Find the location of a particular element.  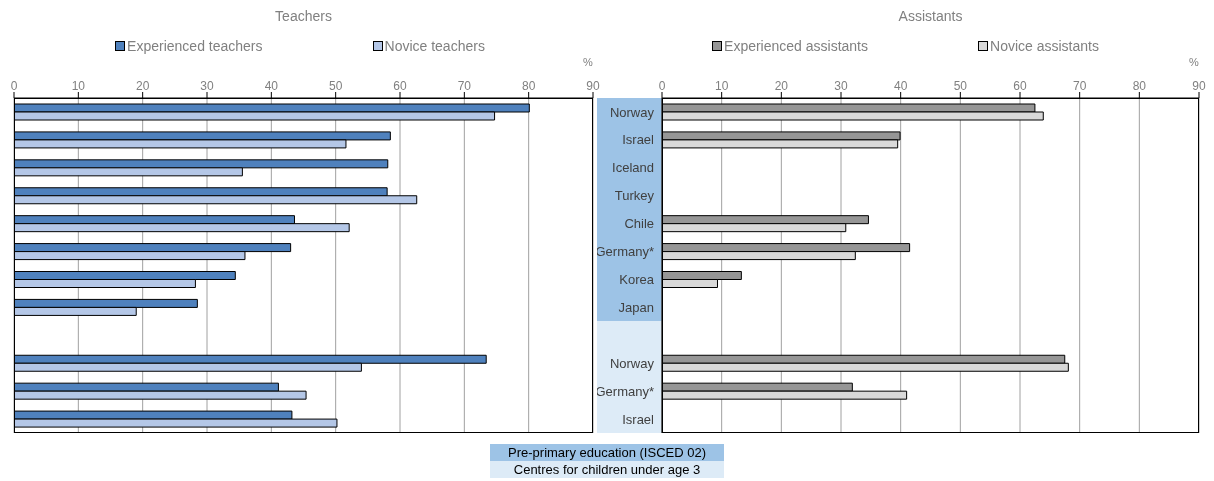

chart-title: Assistants is located at coordinates (930, 16).